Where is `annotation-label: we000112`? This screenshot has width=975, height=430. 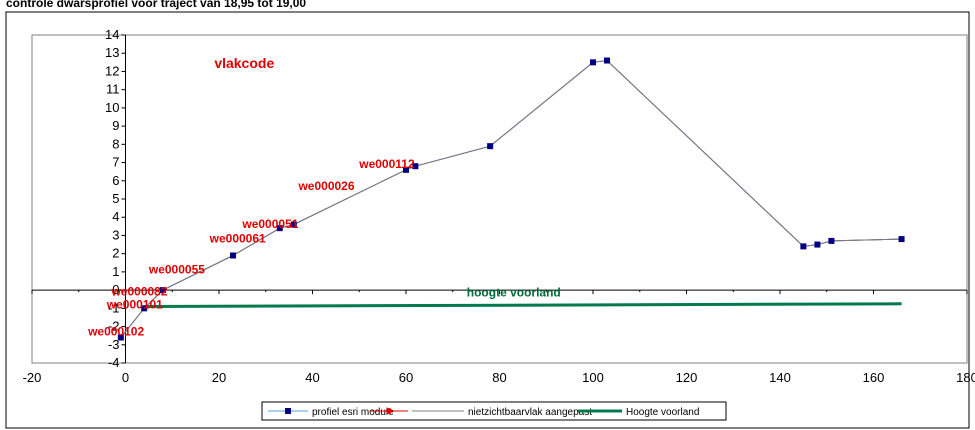 annotation-label: we000112 is located at coordinates (386, 164).